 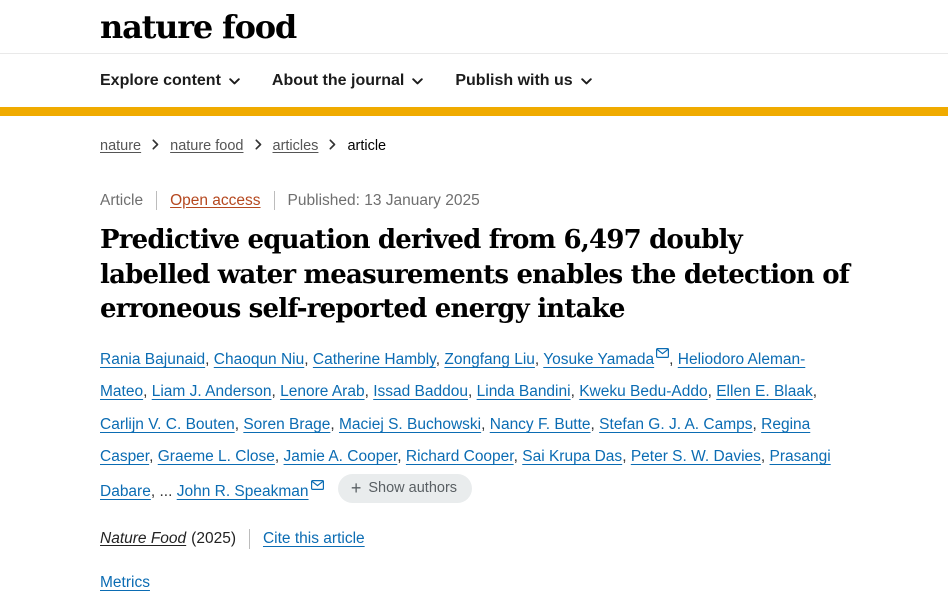 What do you see at coordinates (514, 80) in the screenshot?
I see `nav-item-label: Publish with us` at bounding box center [514, 80].